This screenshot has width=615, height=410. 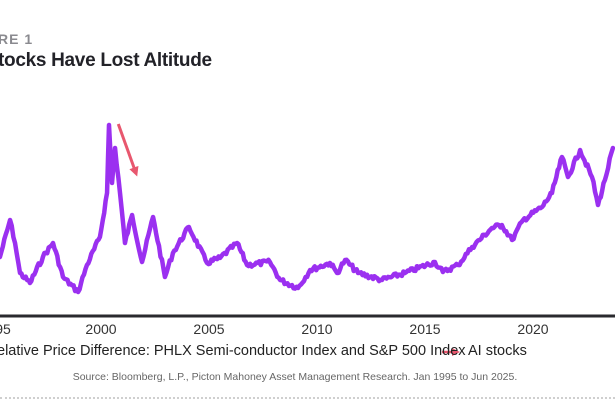 What do you see at coordinates (424, 329) in the screenshot?
I see `x-tick-label: 2015` at bounding box center [424, 329].